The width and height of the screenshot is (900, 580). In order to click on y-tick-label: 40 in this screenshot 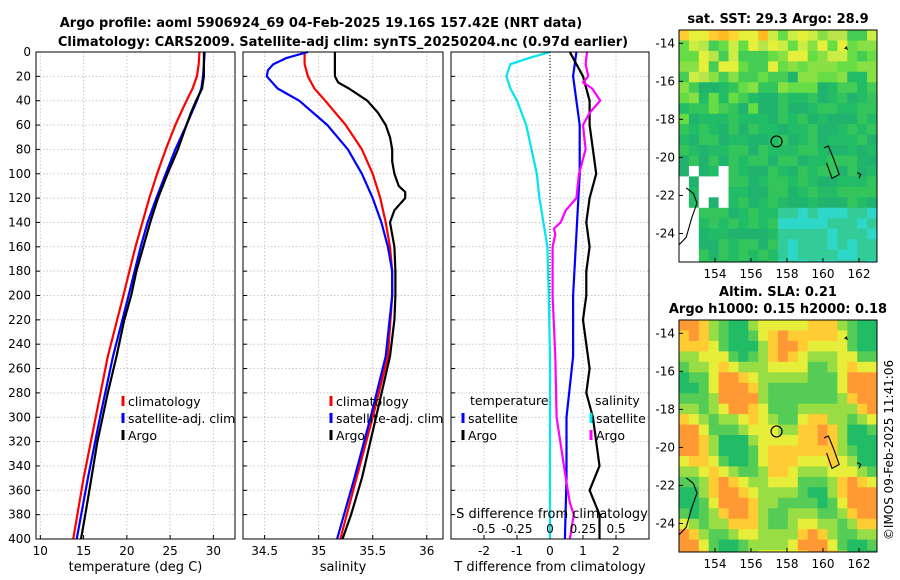, I will do `click(23, 101)`.